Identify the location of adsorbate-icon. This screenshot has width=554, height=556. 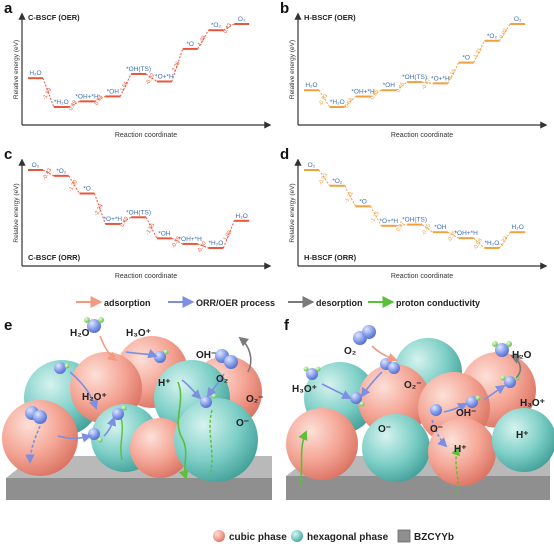
(36, 415).